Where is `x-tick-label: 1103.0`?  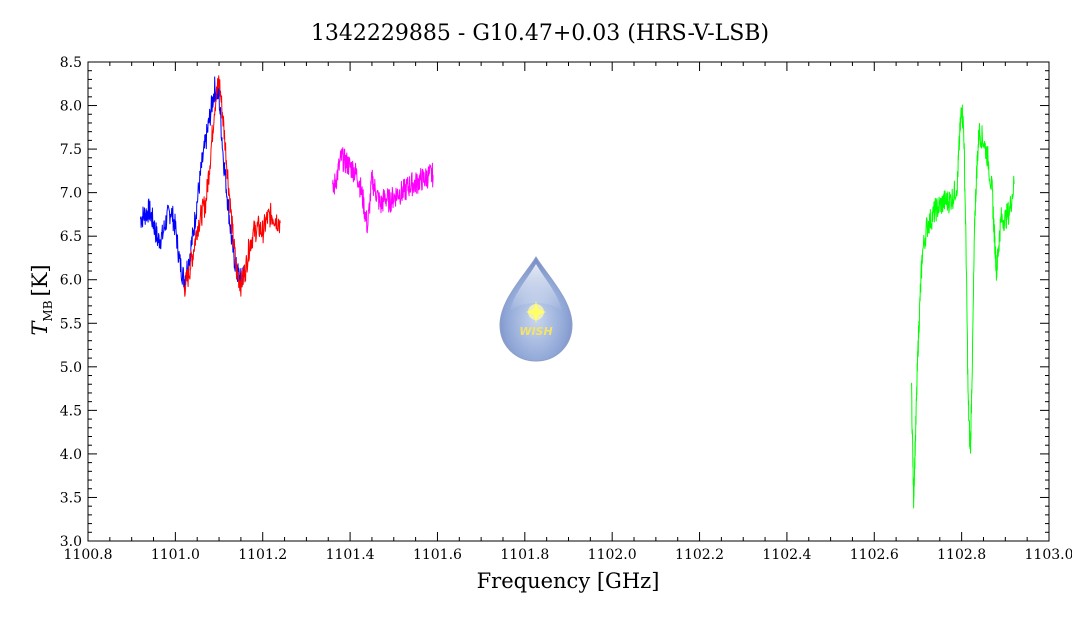
x-tick-label: 1103.0 is located at coordinates (1048, 555).